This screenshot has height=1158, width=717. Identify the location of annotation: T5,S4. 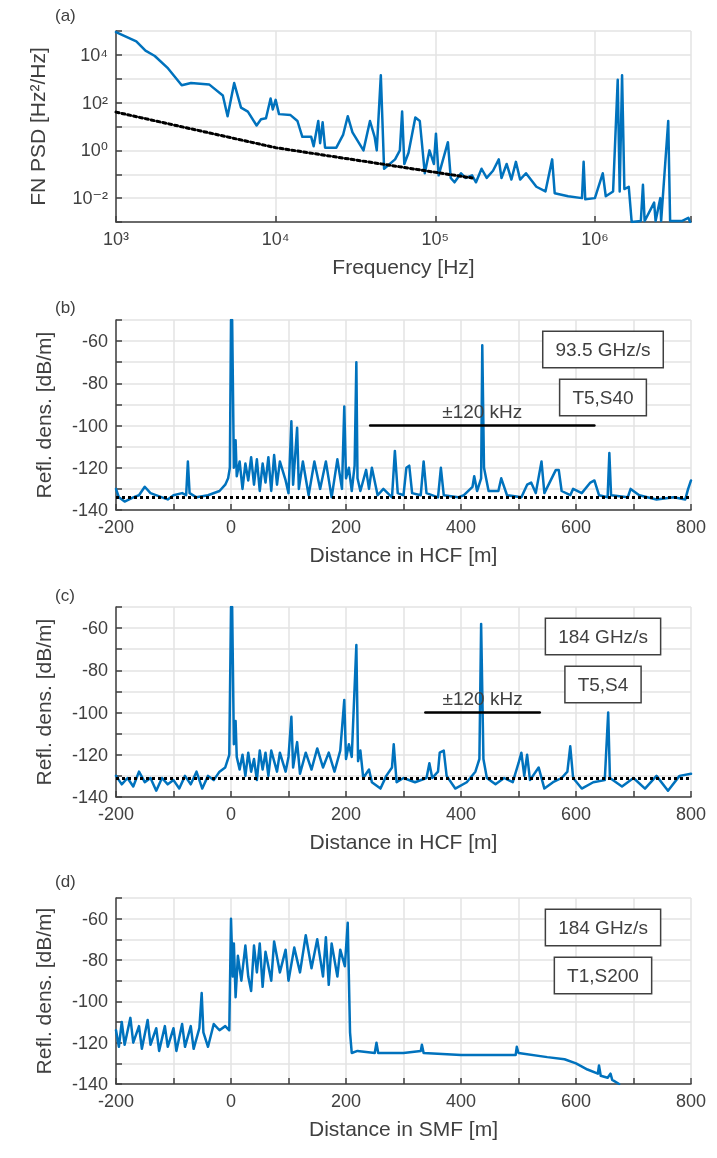
(603, 684).